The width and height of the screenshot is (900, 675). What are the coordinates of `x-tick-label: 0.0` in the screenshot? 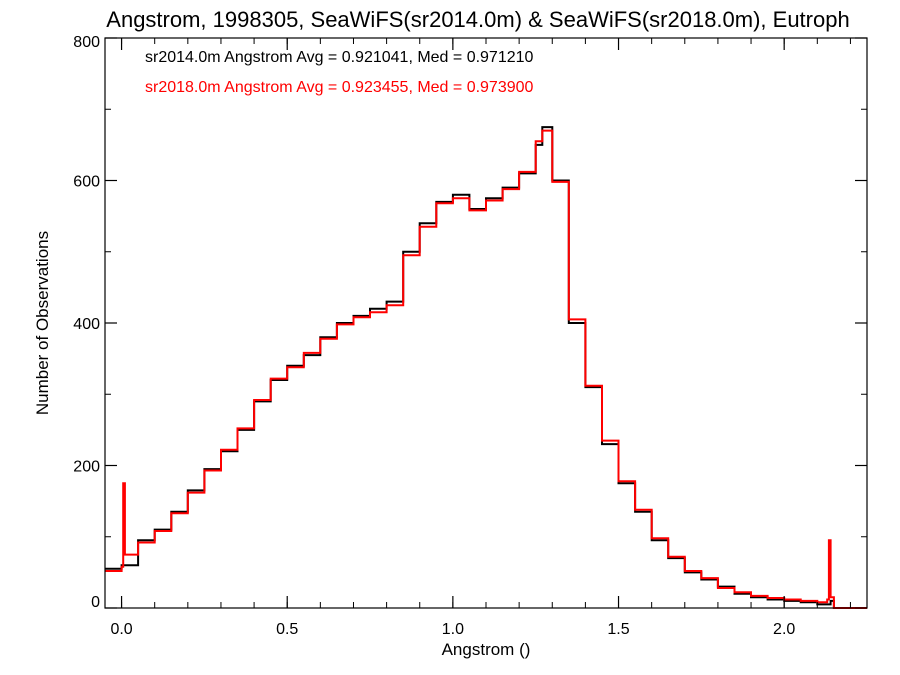 It's located at (121, 629).